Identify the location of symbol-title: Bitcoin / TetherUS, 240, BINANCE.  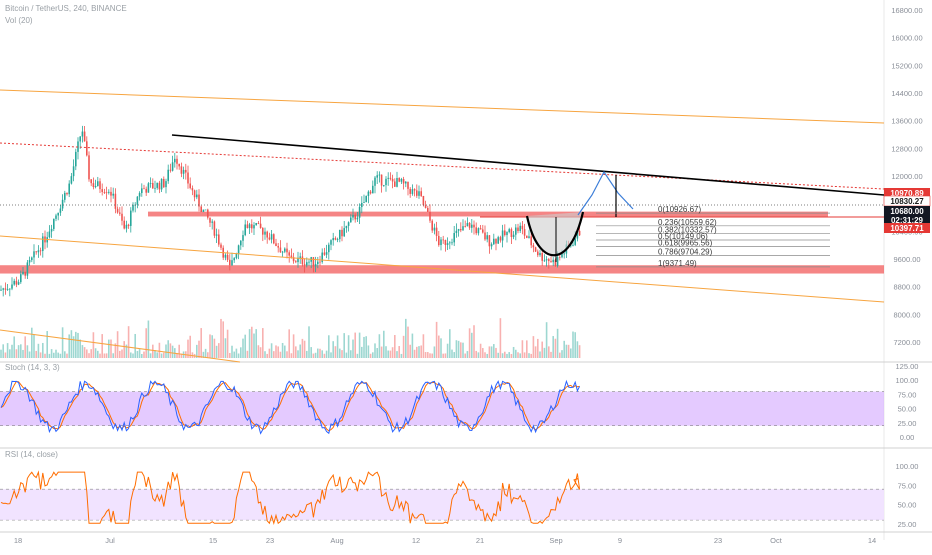
(66, 8).